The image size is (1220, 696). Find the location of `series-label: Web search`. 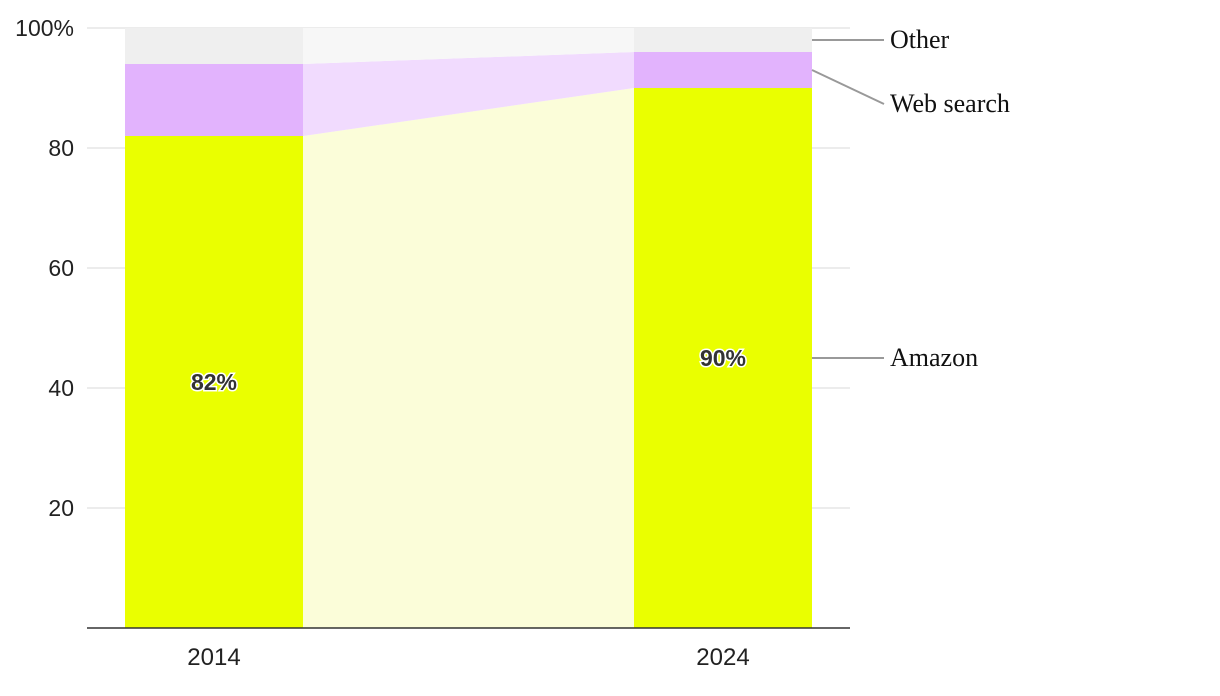

series-label: Web search is located at coordinates (950, 103).